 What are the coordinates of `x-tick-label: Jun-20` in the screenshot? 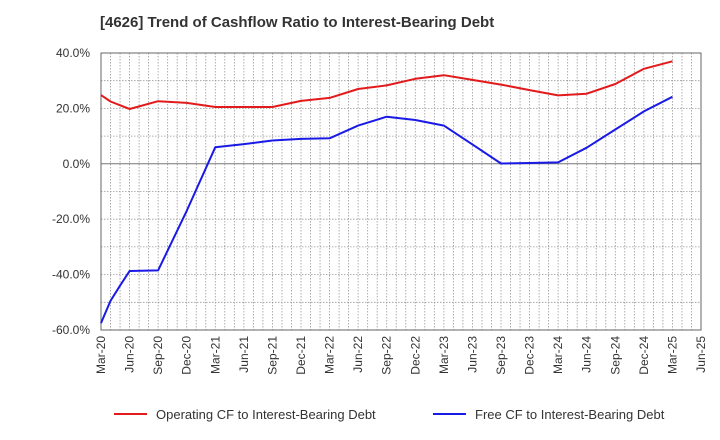 It's located at (130, 354).